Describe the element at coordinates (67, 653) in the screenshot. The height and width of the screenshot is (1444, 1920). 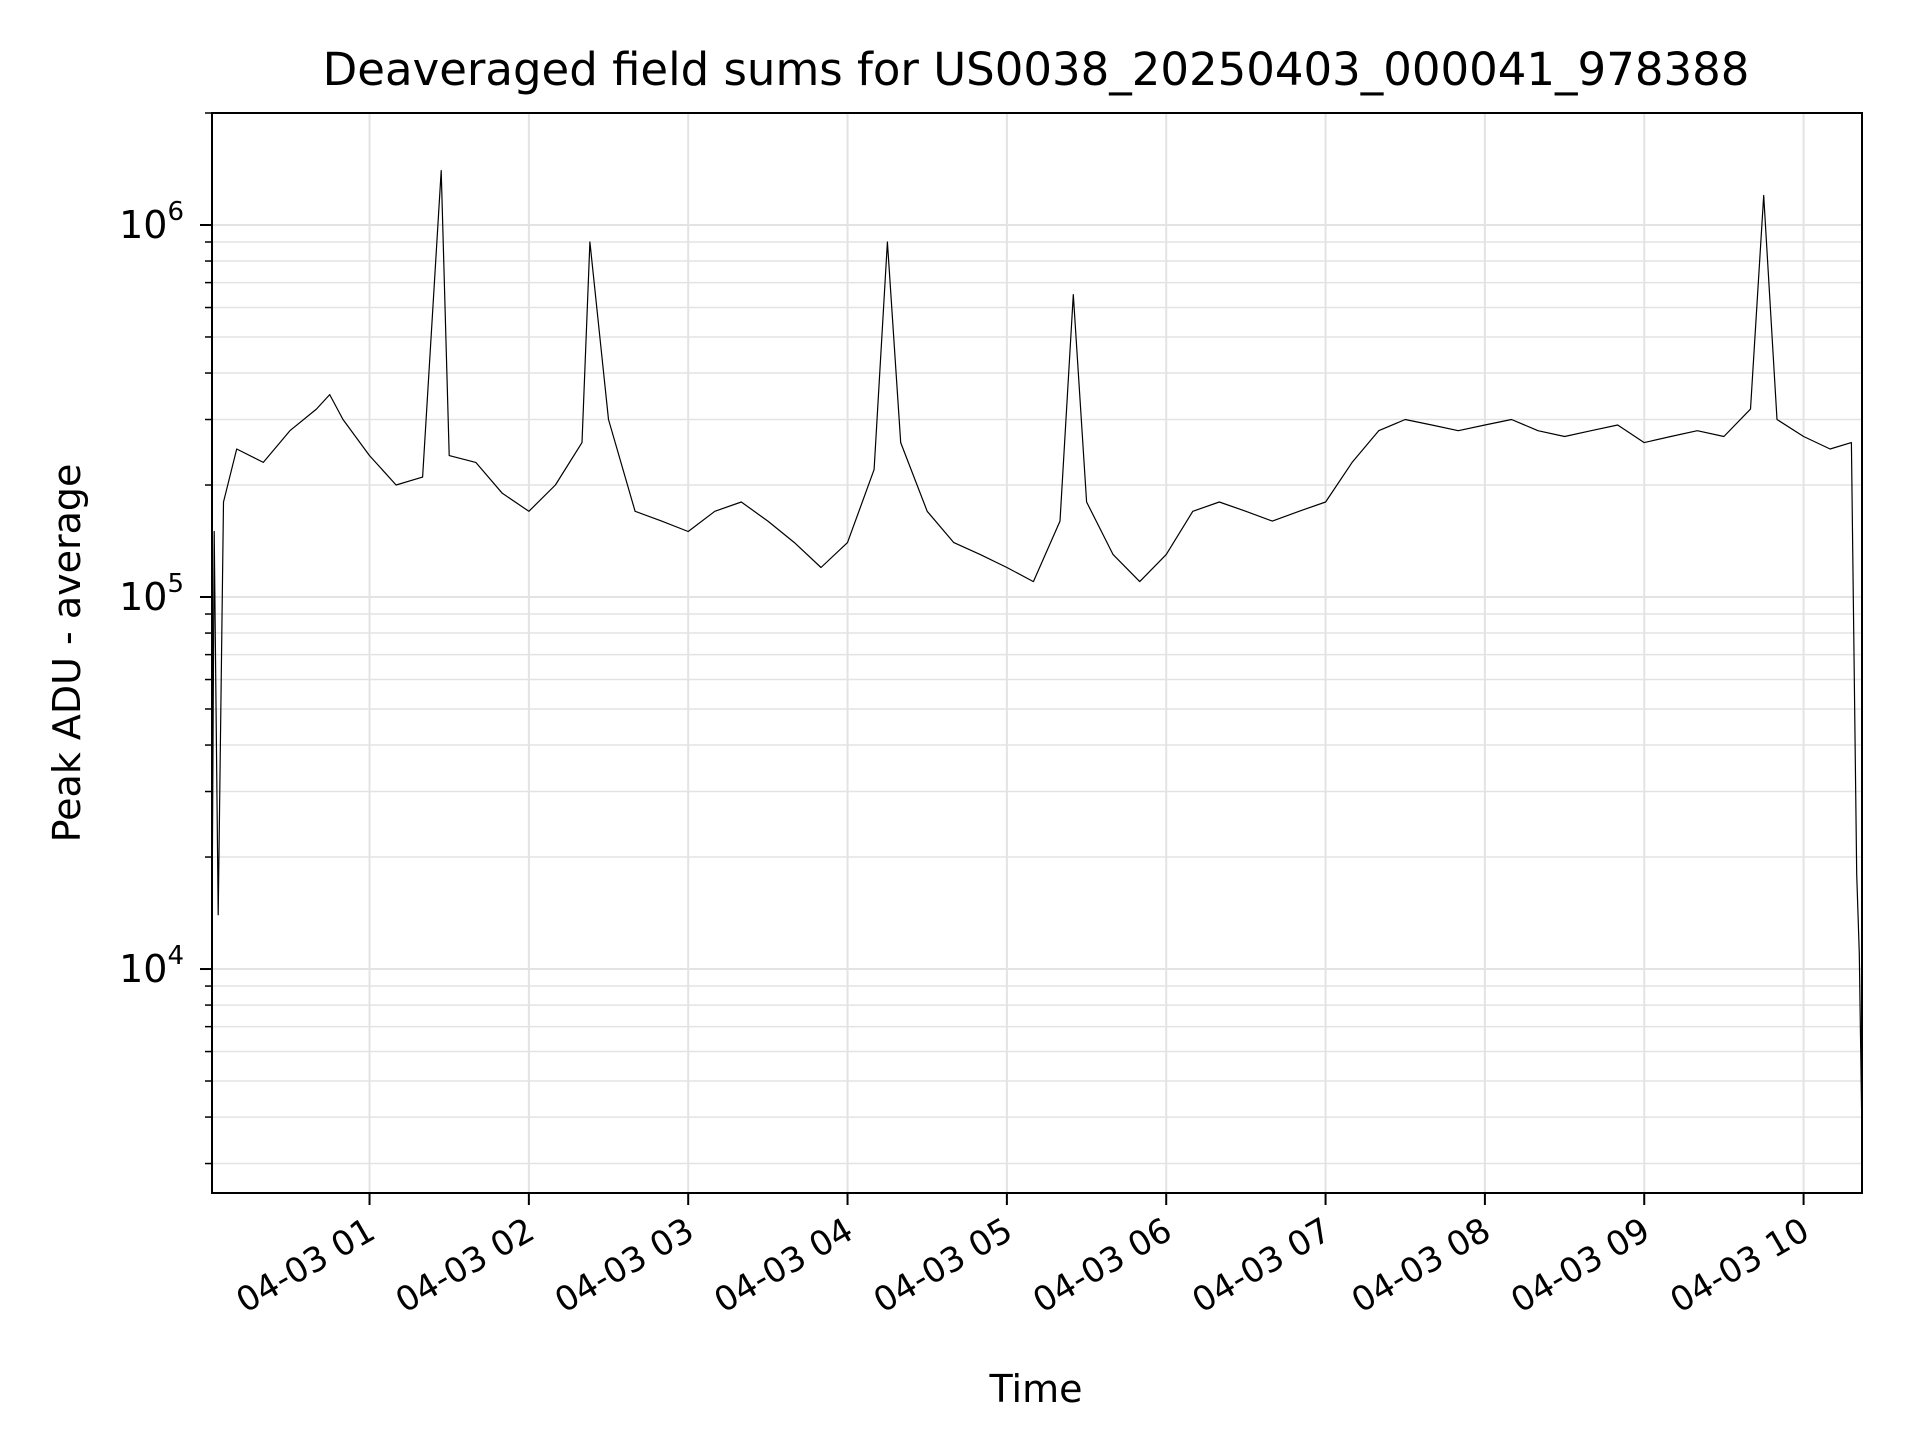
I see `y-axis-label: Peak ADU - average` at that location.